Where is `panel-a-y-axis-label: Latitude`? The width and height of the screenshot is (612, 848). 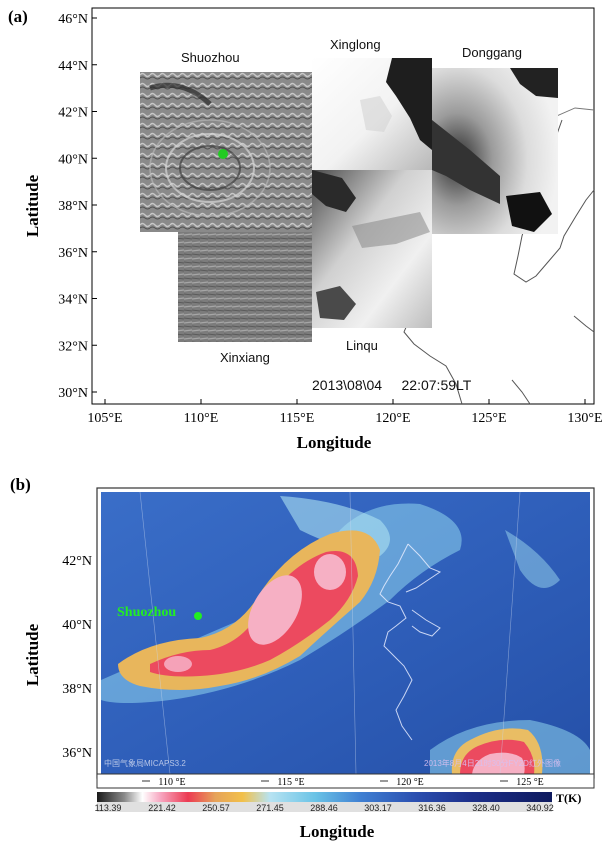 panel-a-y-axis-label: Latitude is located at coordinates (32, 205).